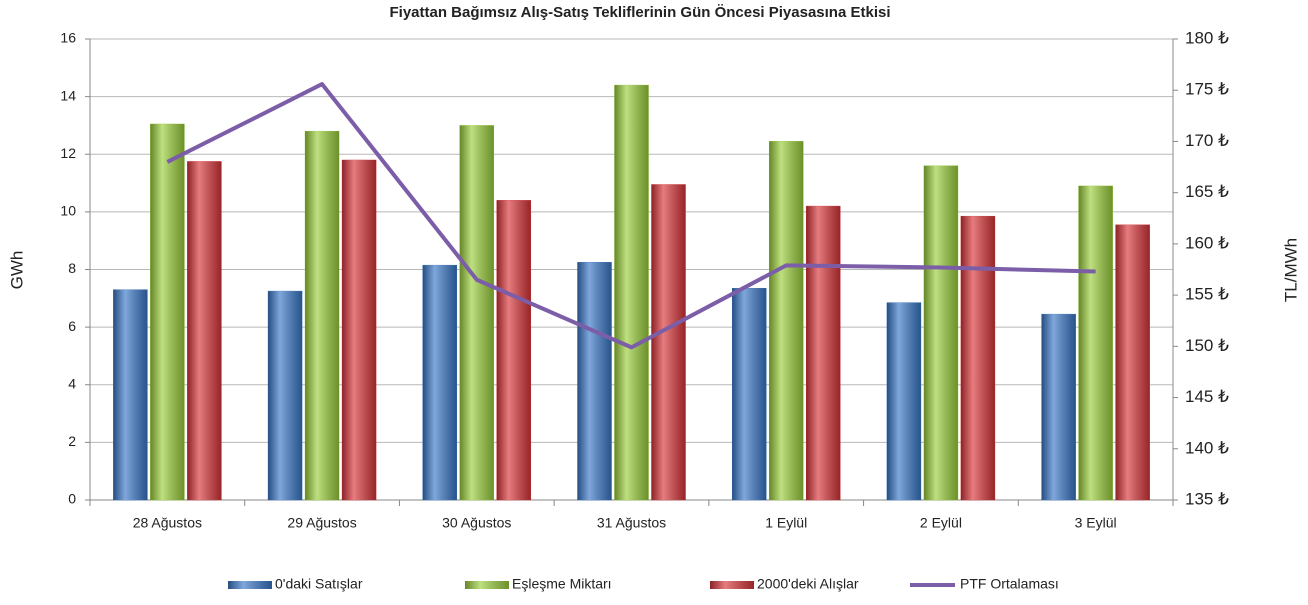  I want to click on y2-tick-label: 145 ₺, so click(1207, 396).